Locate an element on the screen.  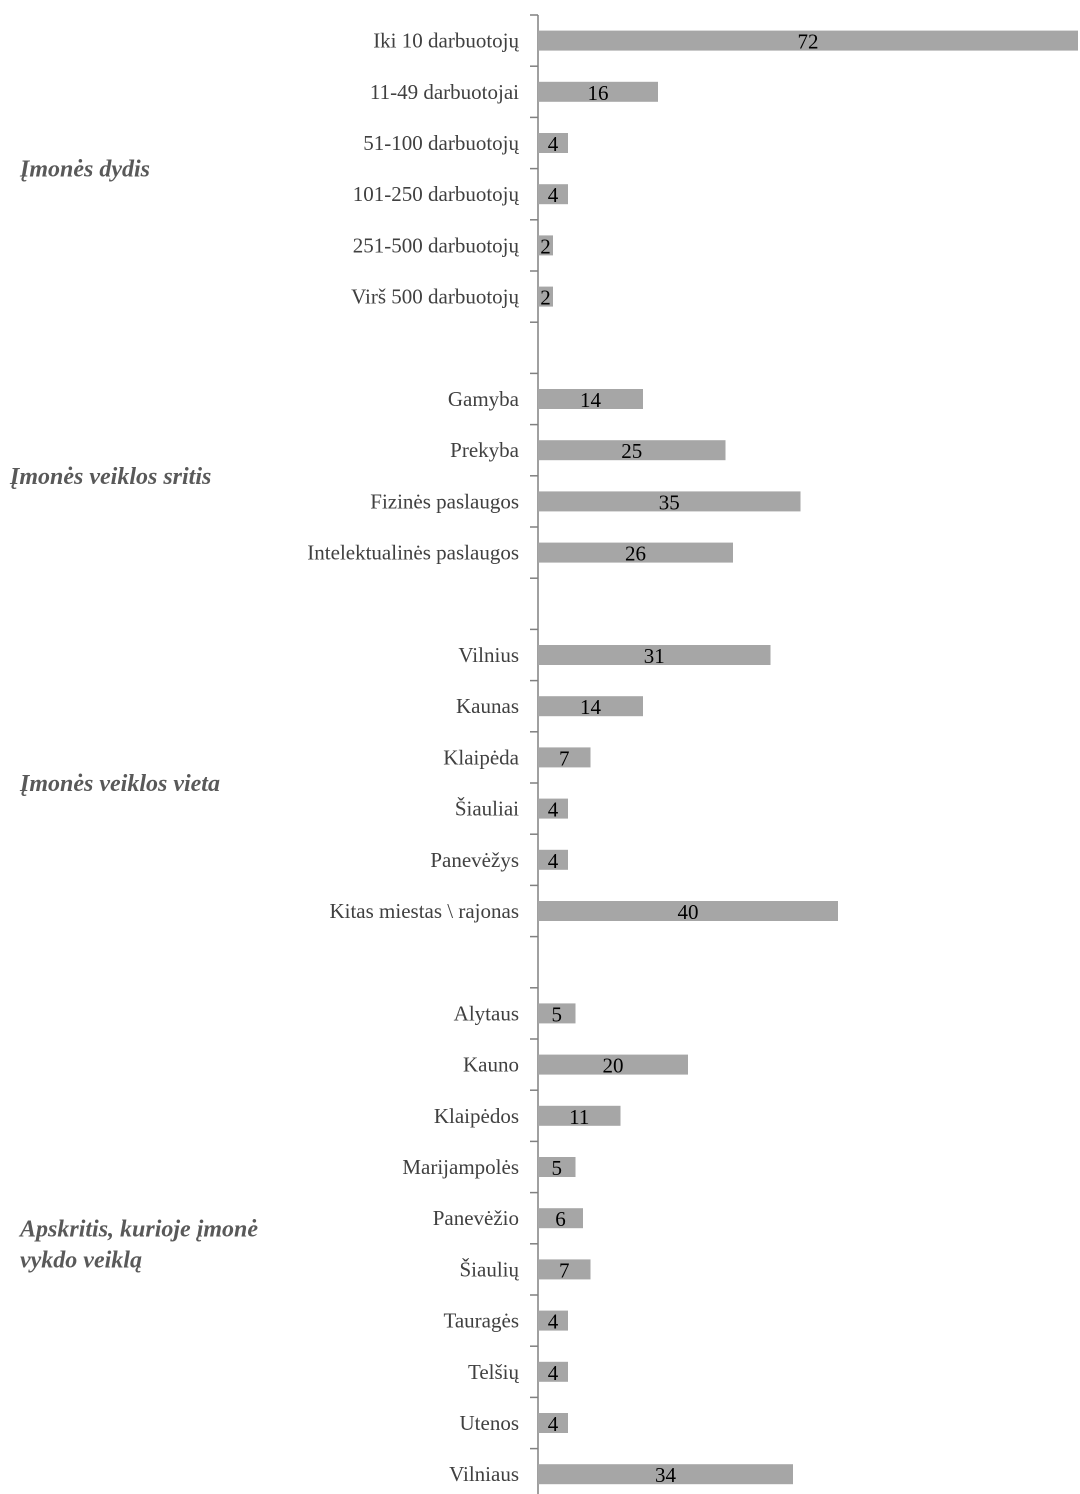
value-label: 11 is located at coordinates (579, 1117).